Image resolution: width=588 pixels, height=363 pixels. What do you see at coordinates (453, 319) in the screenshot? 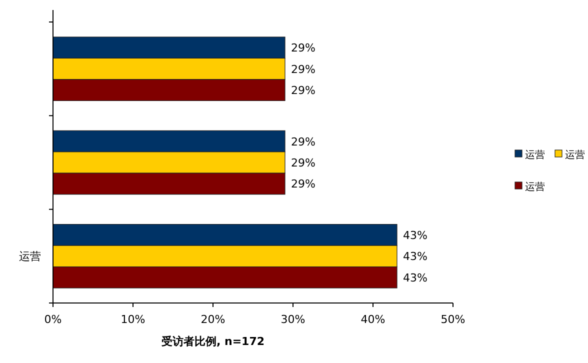
I see `x-tick-label: 50%` at bounding box center [453, 319].